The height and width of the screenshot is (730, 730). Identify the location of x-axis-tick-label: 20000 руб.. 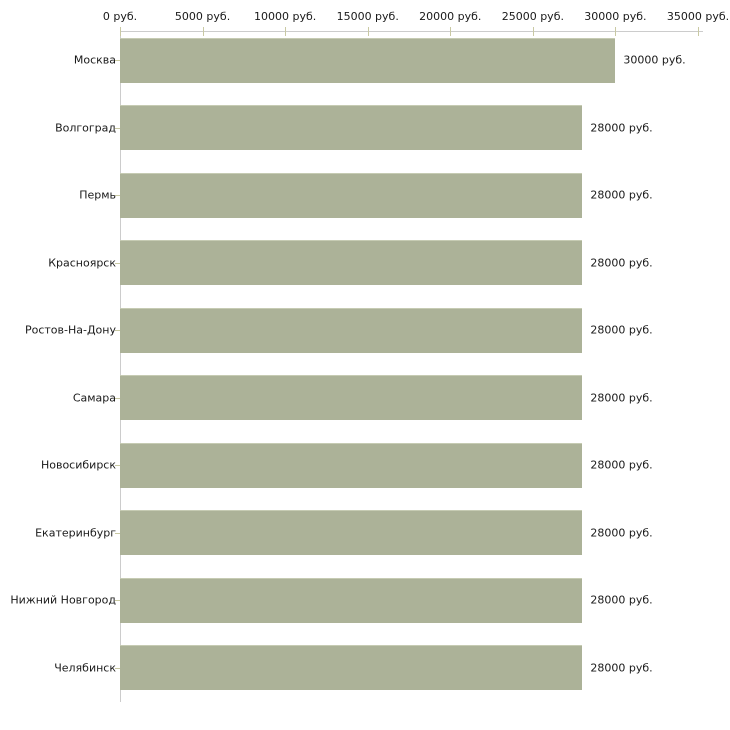
(450, 16).